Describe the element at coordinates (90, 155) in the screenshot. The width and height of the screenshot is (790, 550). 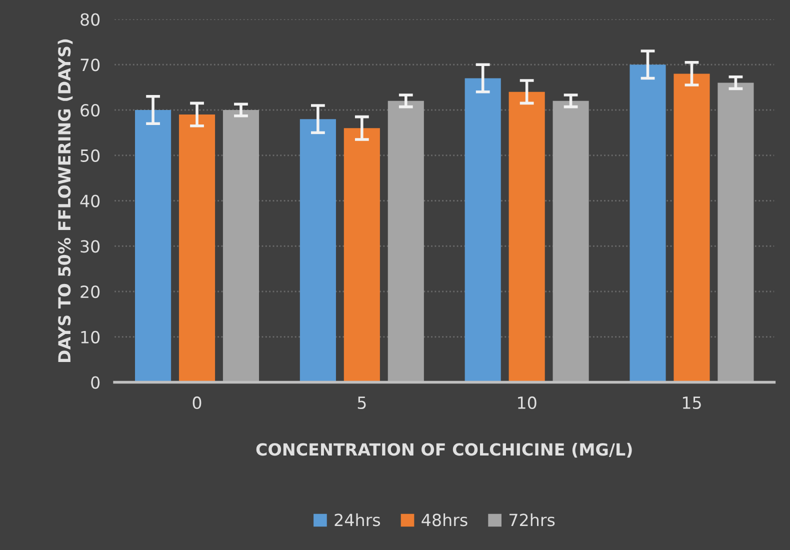
I see `y-tick-label: 50` at that location.